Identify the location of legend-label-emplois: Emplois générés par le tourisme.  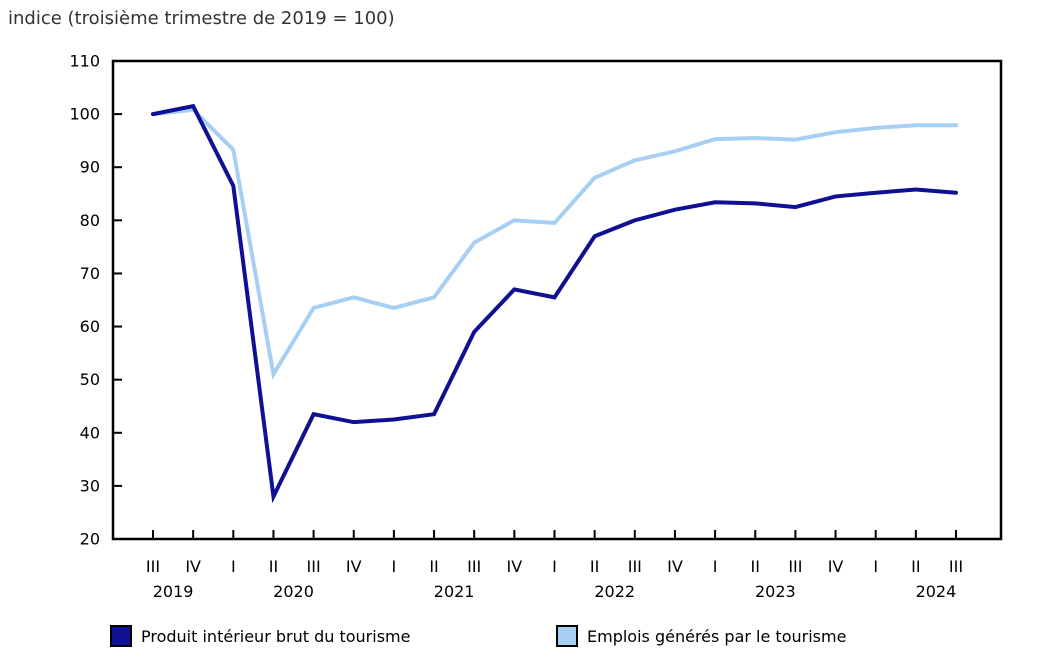
(717, 636).